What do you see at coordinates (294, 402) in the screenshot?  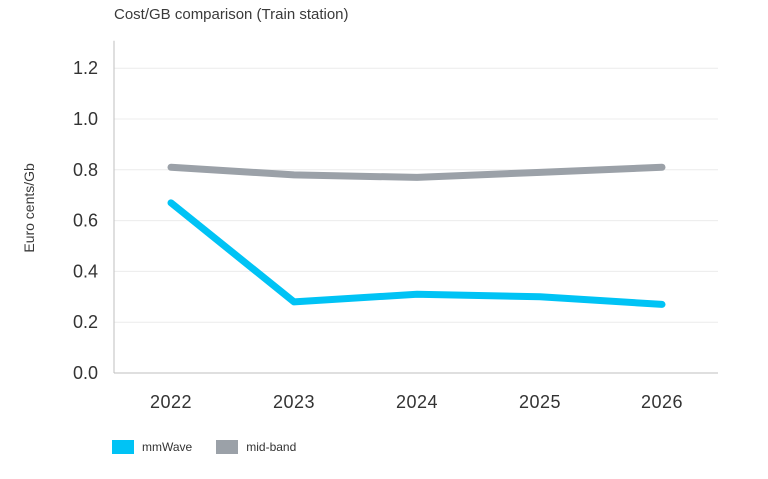 I see `x-tick-label: 2023` at bounding box center [294, 402].